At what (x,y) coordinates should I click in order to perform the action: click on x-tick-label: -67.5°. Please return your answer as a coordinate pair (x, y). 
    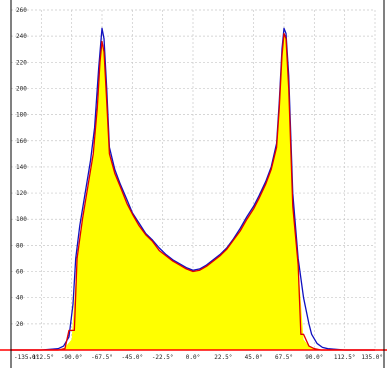
    Looking at the image, I should click on (102, 357).